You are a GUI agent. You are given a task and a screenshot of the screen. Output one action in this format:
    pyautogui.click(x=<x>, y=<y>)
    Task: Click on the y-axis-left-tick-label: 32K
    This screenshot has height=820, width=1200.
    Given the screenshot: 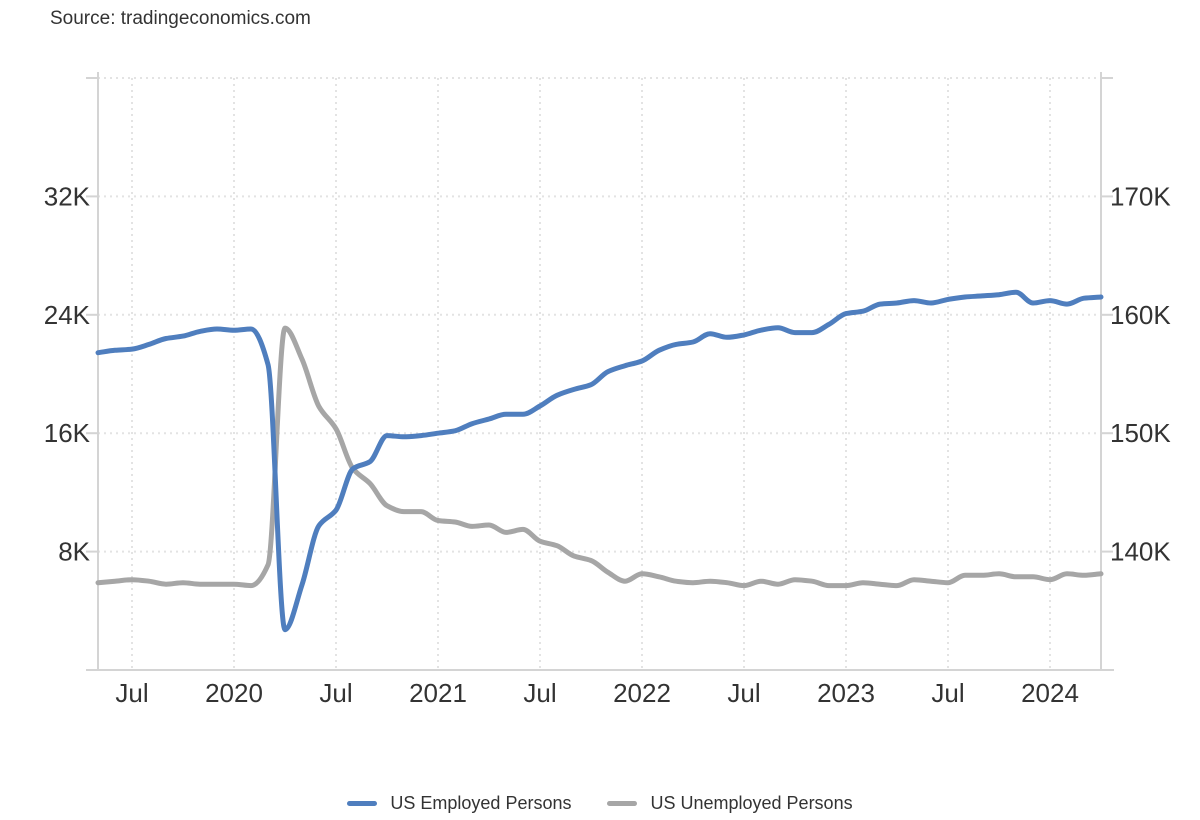 What is the action you would take?
    pyautogui.click(x=67, y=196)
    